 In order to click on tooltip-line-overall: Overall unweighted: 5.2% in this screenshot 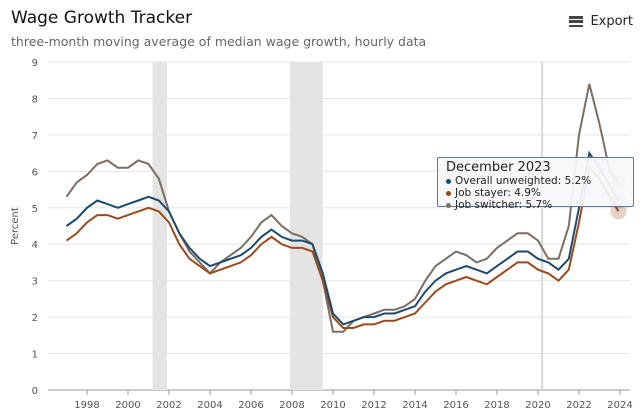, I will do `click(535, 181)`.